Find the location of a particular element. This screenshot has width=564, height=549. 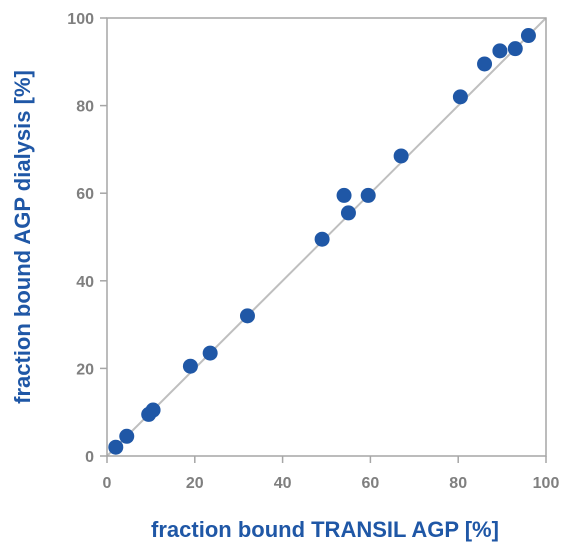

y-tick-label: 60 is located at coordinates (85, 194).